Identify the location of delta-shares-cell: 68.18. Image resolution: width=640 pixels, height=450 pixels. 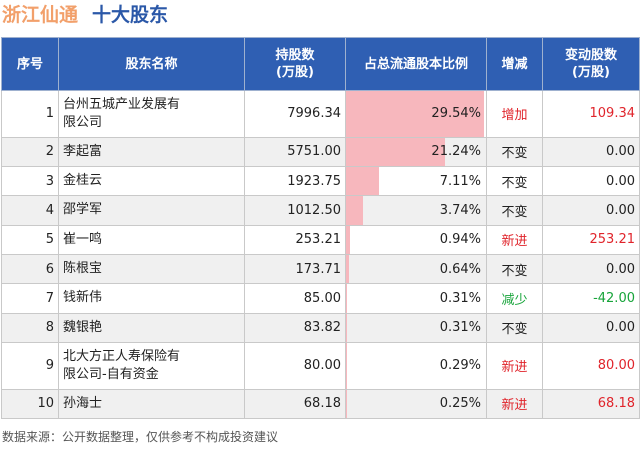
(591, 404).